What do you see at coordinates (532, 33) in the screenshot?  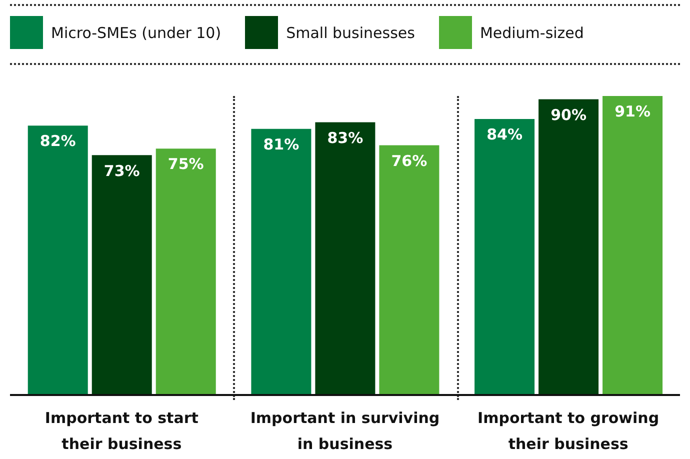 I see `legend-label: Medium-sized` at bounding box center [532, 33].